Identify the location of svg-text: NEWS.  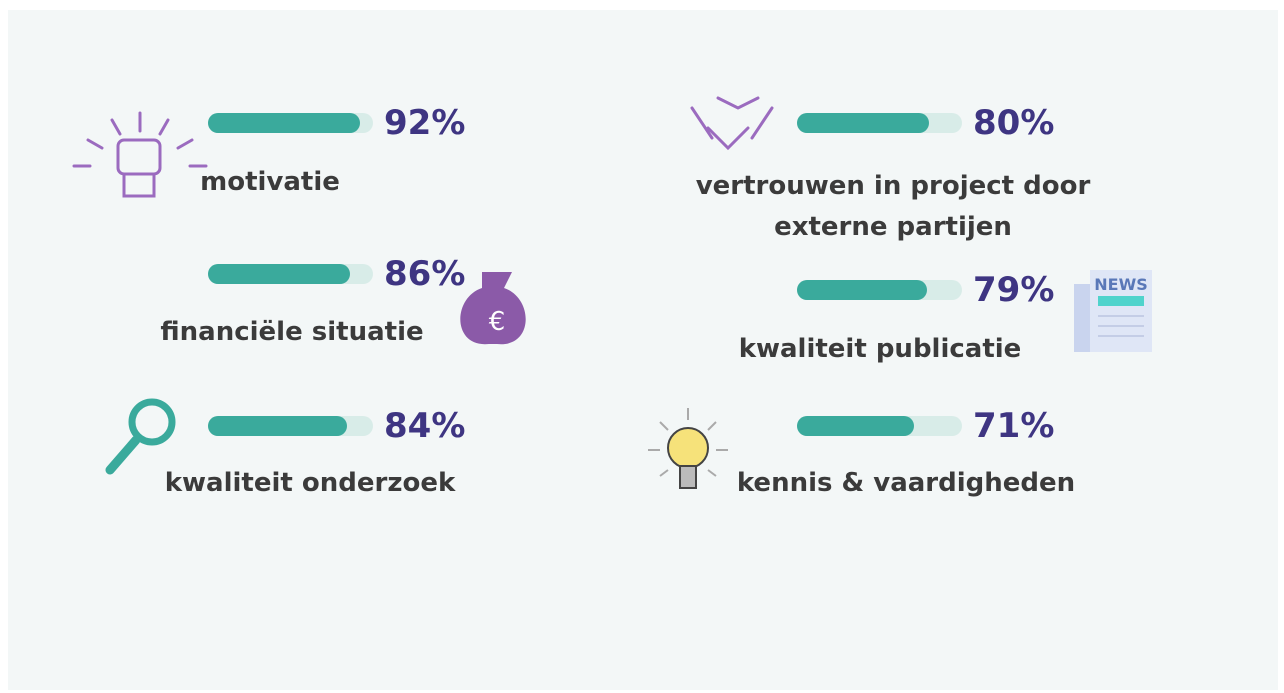
(1121, 284).